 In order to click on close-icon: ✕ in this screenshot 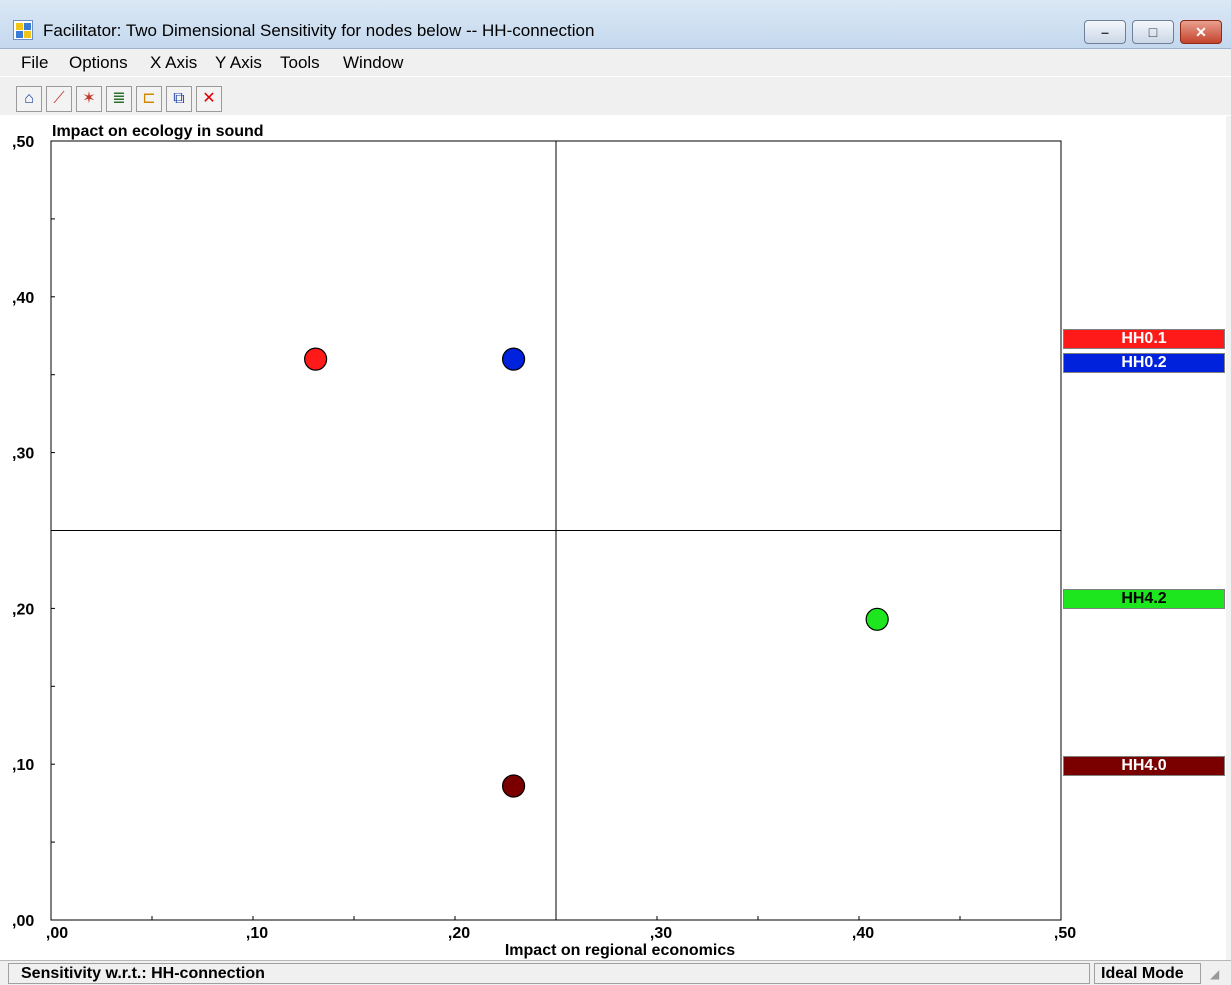, I will do `click(1201, 31)`.